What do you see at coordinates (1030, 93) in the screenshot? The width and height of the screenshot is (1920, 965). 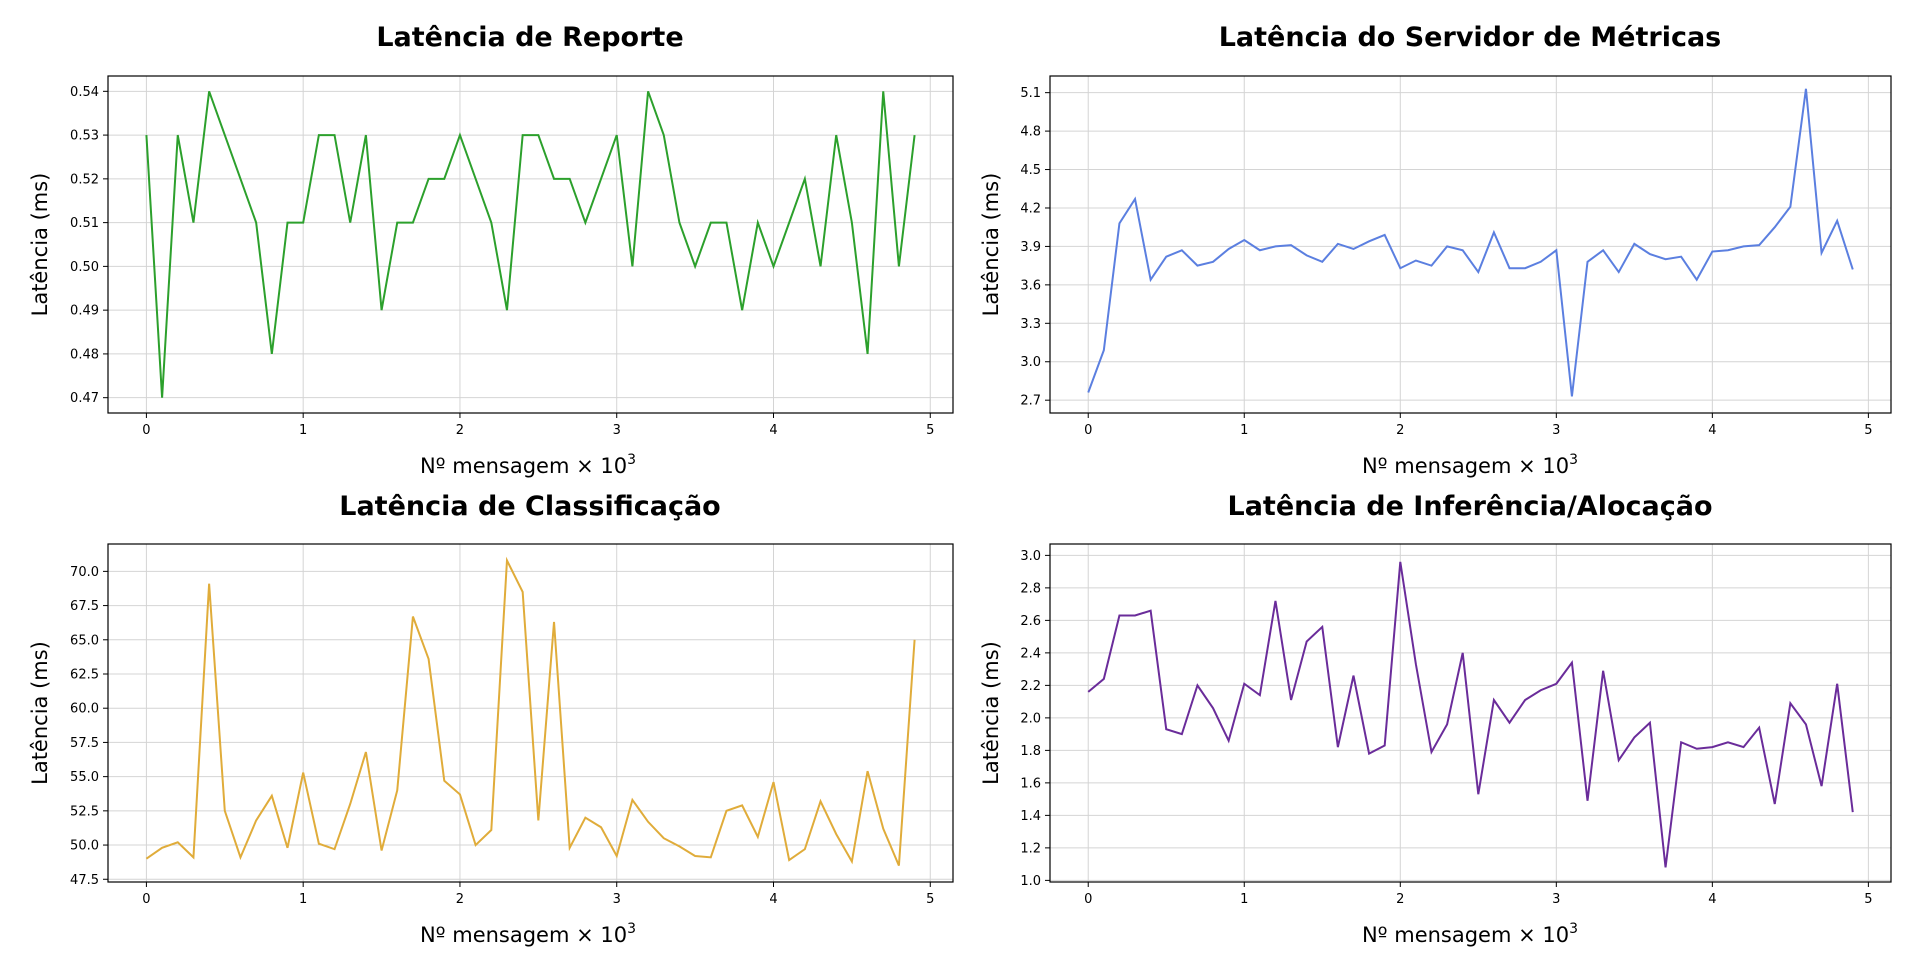 I see `y-tick-label: 5.1` at bounding box center [1030, 93].